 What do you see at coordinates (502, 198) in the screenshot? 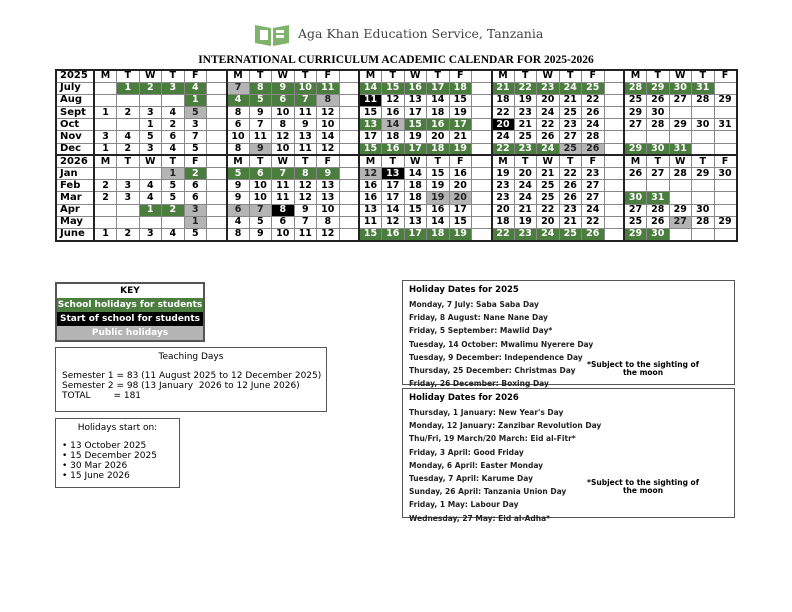
I see `day-cell: 23` at bounding box center [502, 198].